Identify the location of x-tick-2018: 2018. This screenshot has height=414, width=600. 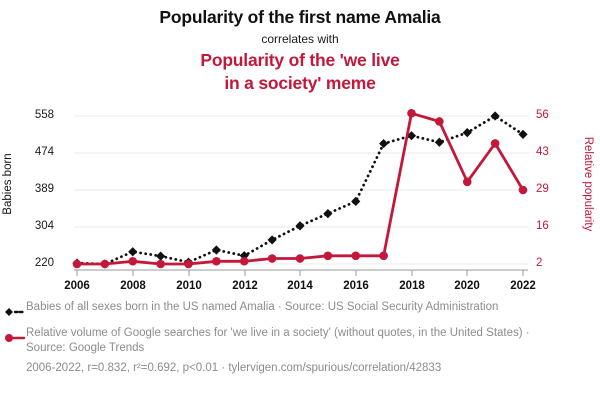
(412, 286).